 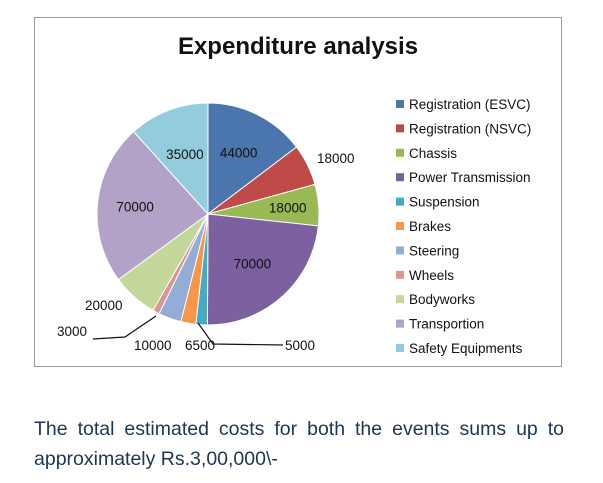 I want to click on pie-slice-transportion, so click(x=152, y=205).